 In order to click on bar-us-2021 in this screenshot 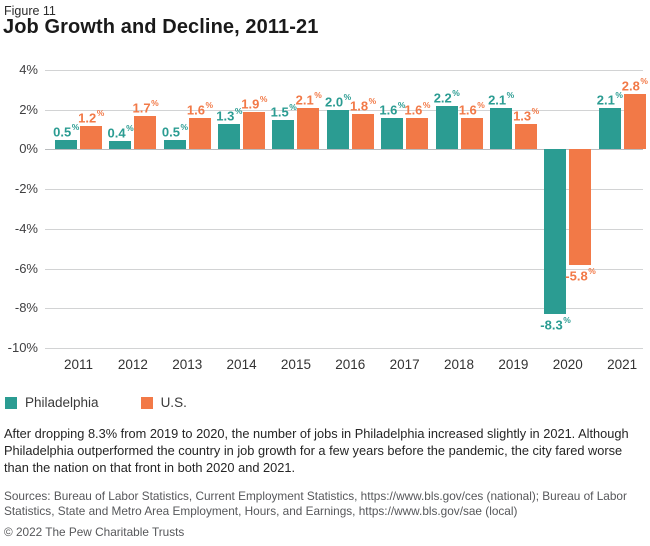, I will do `click(634, 121)`.